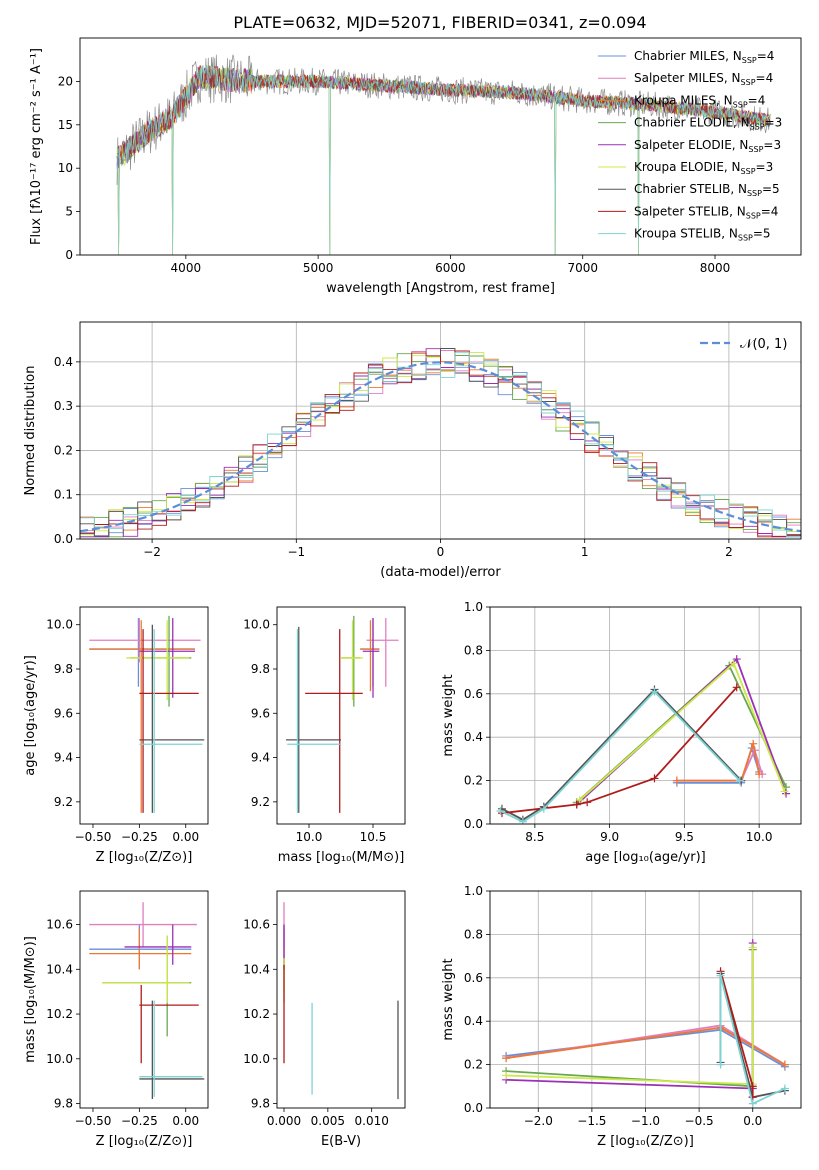 This screenshot has height=1170, width=819. I want to click on x-tick-label: 10.0, so click(309, 837).